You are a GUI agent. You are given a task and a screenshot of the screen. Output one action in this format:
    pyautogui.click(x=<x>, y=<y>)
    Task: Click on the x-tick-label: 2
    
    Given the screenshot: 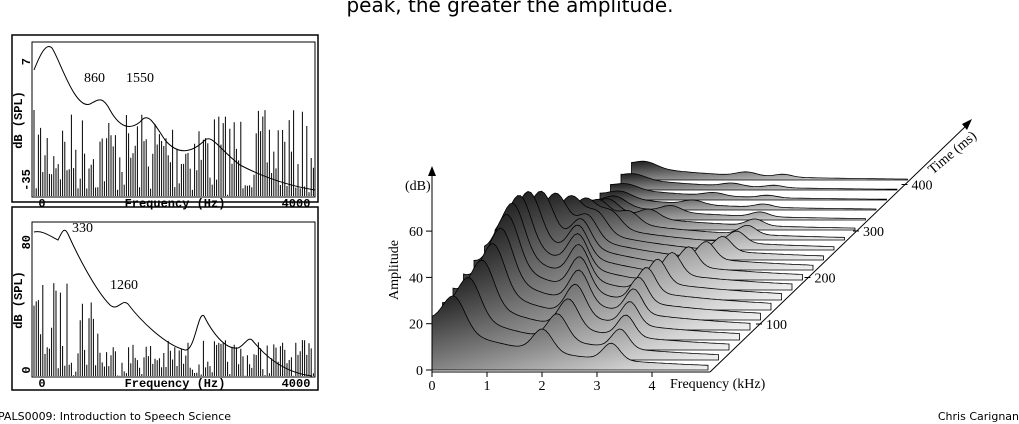 What is the action you would take?
    pyautogui.click(x=542, y=386)
    